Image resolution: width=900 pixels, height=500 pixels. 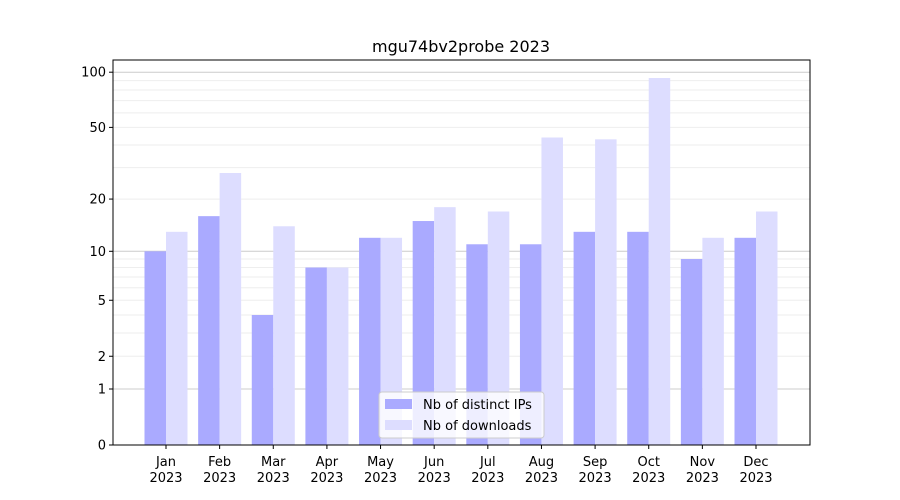 What do you see at coordinates (102, 390) in the screenshot?
I see `y-tick-label: 1` at bounding box center [102, 390].